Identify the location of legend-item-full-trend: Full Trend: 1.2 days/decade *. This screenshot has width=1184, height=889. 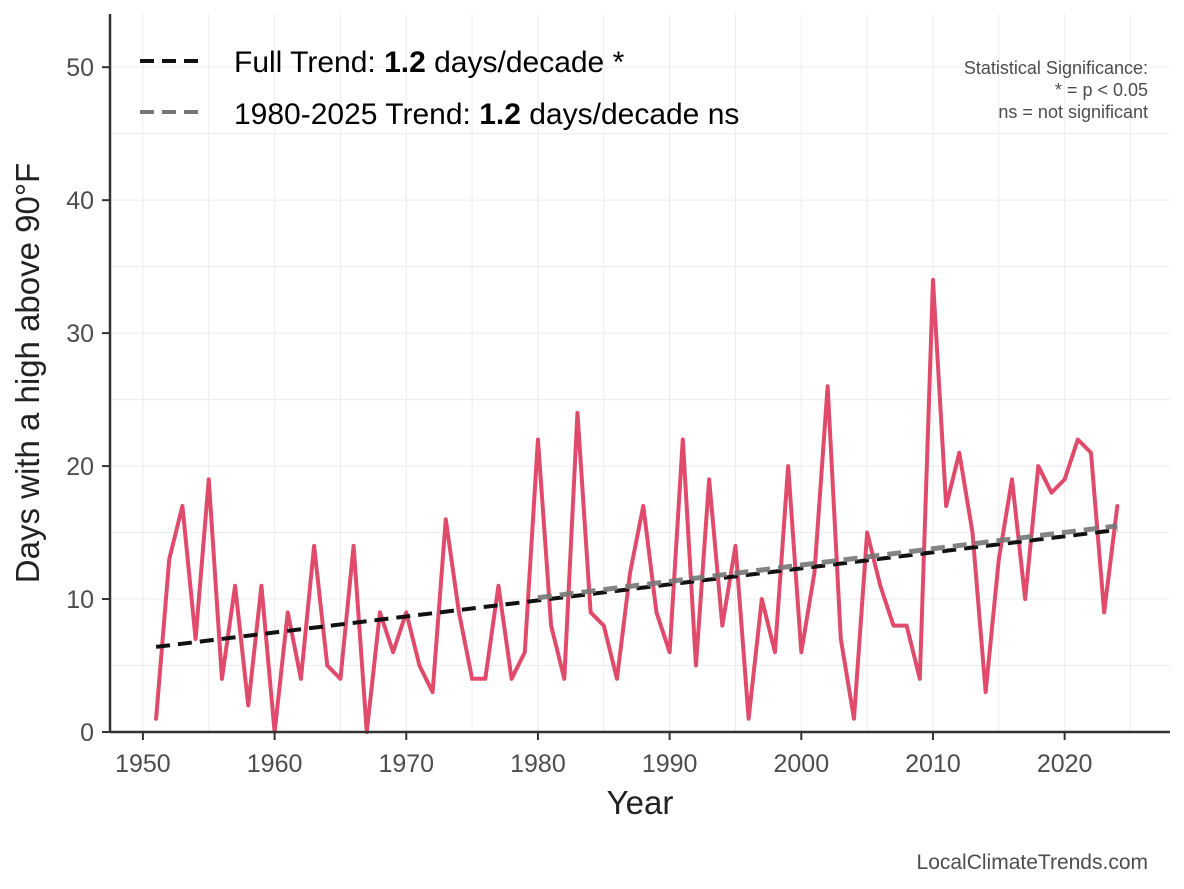
(382, 62).